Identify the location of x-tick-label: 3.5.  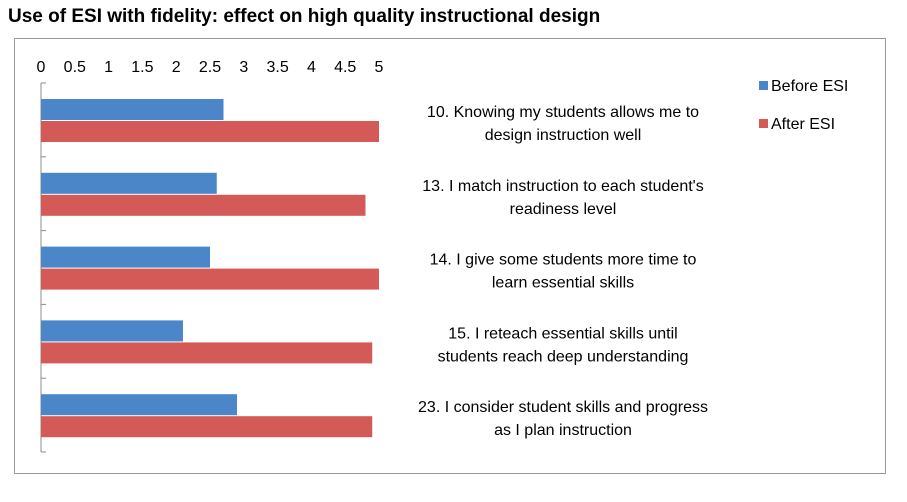
(277, 67).